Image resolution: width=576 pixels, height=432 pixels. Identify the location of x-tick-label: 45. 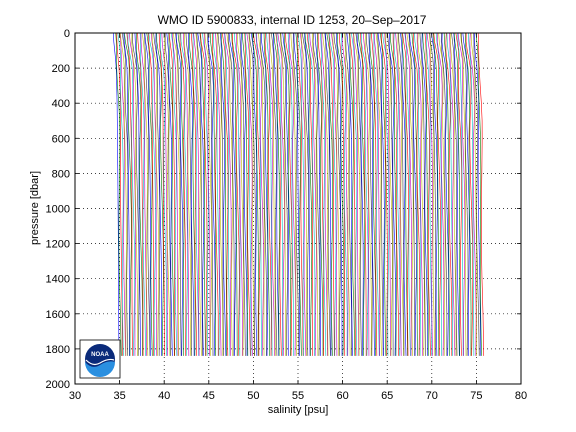
(209, 396).